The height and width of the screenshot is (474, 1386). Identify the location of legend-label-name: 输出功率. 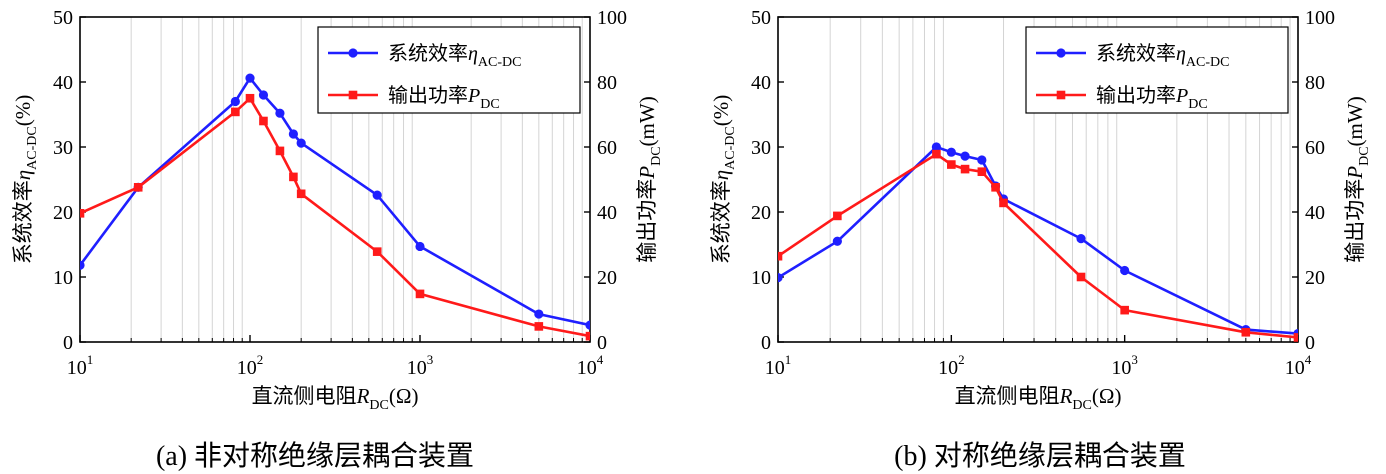
(1136, 95).